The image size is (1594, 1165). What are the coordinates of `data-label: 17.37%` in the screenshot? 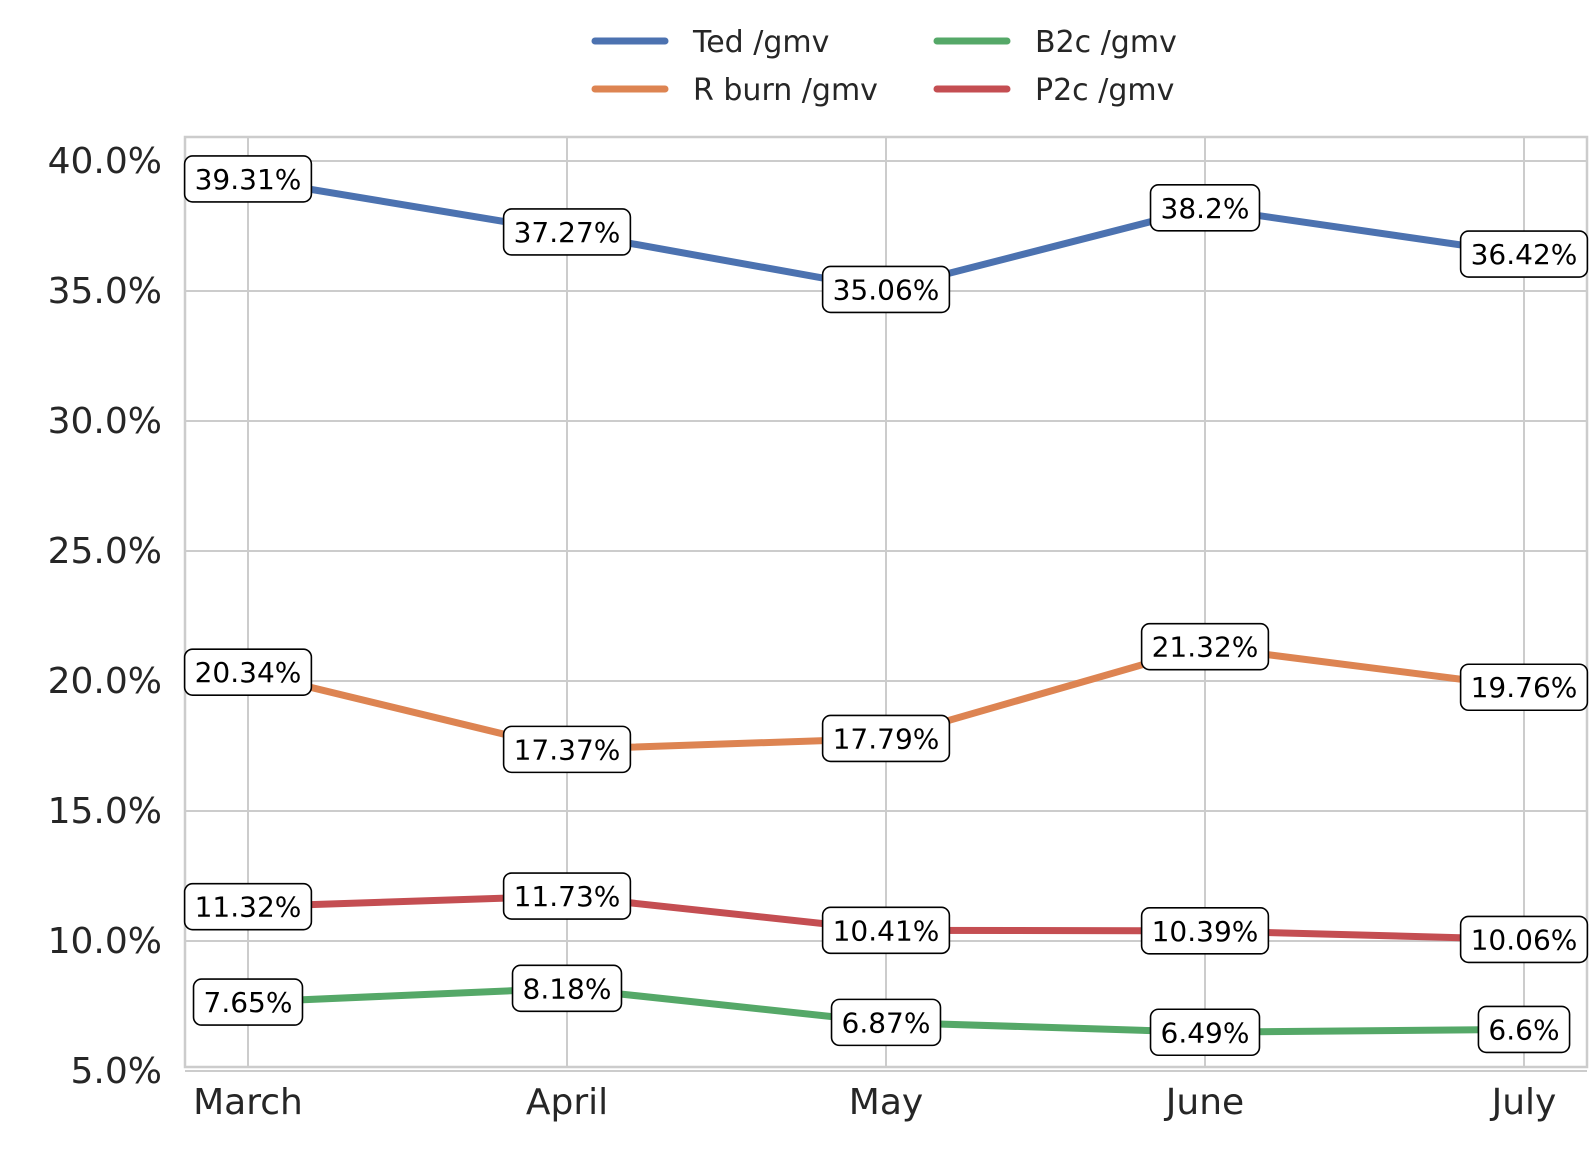 It's located at (567, 749).